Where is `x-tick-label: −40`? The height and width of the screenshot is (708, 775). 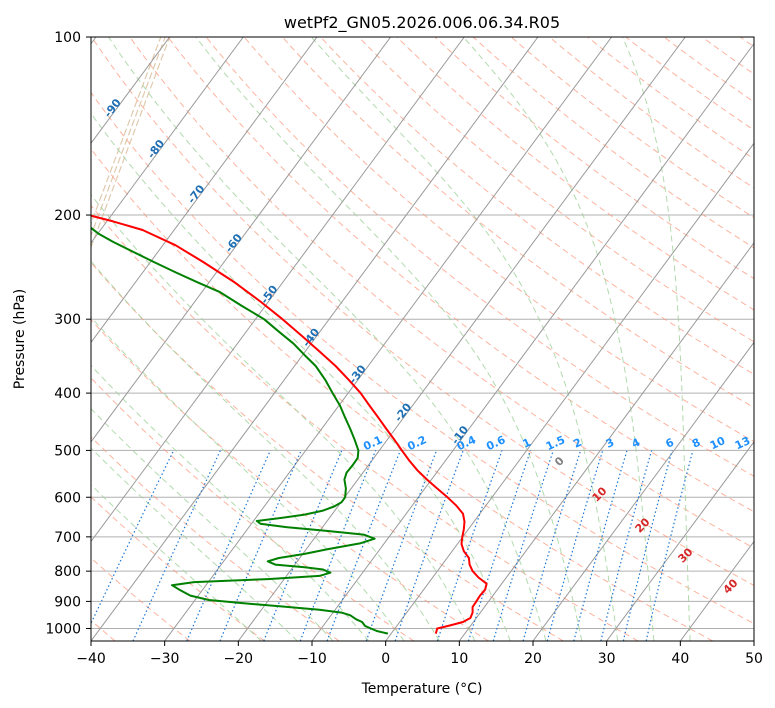
x-tick-label: −40 is located at coordinates (91, 659).